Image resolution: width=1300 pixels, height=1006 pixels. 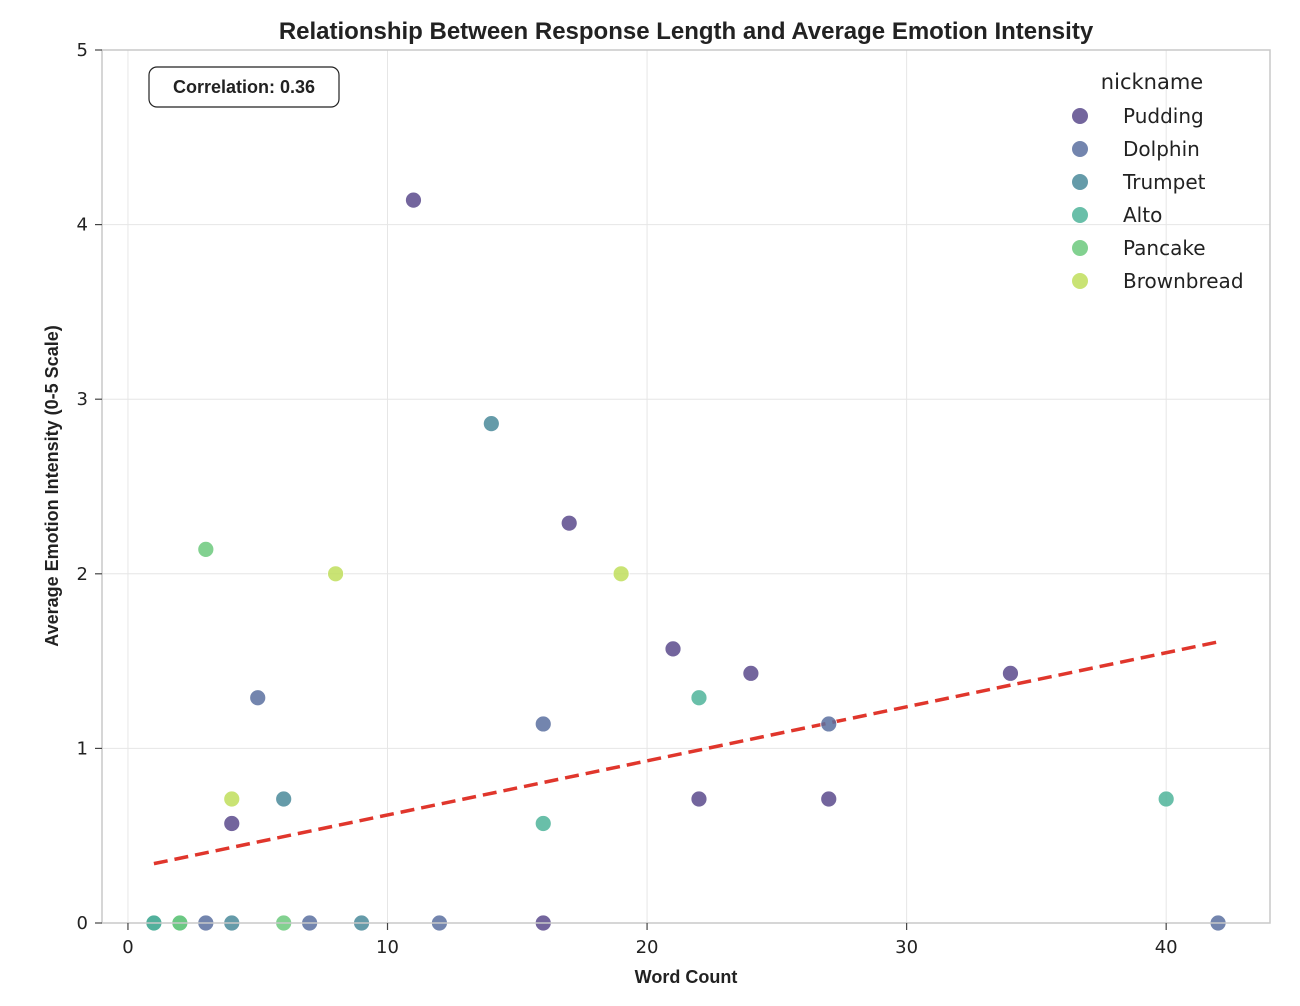 I want to click on legend-label: Trumpet, so click(x=1164, y=182).